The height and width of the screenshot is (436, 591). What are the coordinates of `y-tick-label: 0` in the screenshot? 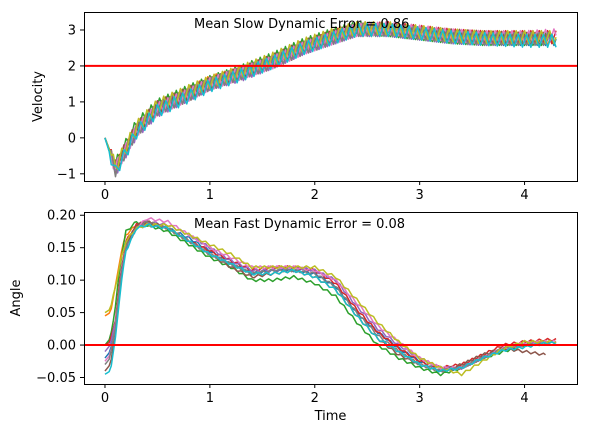 It's located at (72, 138).